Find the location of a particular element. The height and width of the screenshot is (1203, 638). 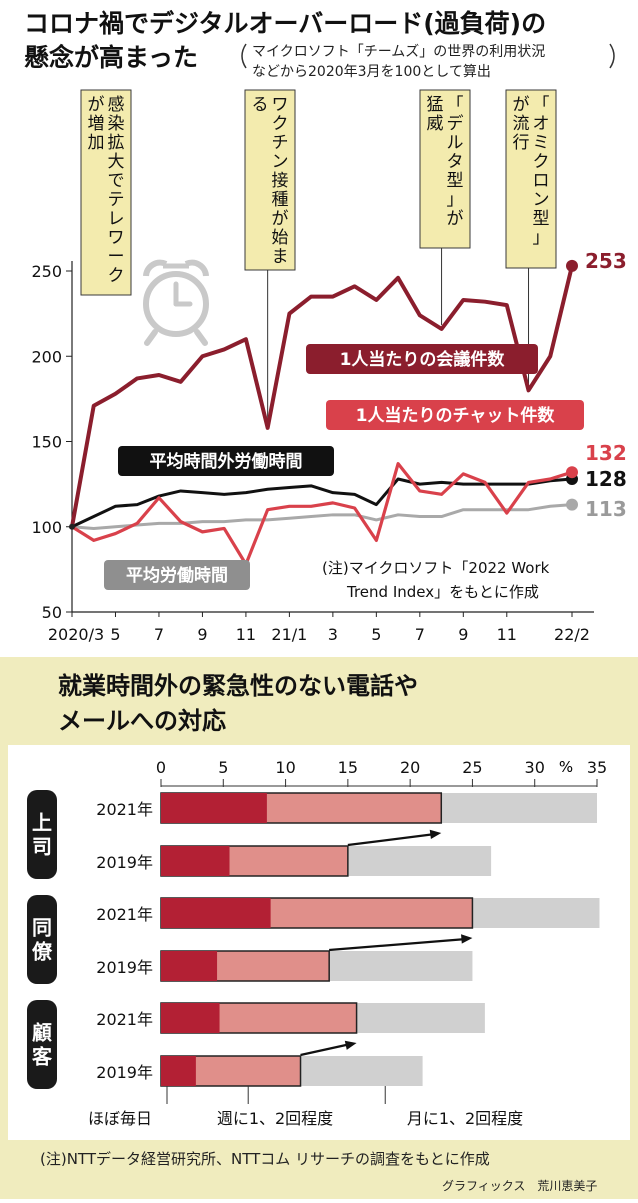

title-line1: コロナ禍でデジタルオーバーロード(過負荷)の is located at coordinates (285, 23).